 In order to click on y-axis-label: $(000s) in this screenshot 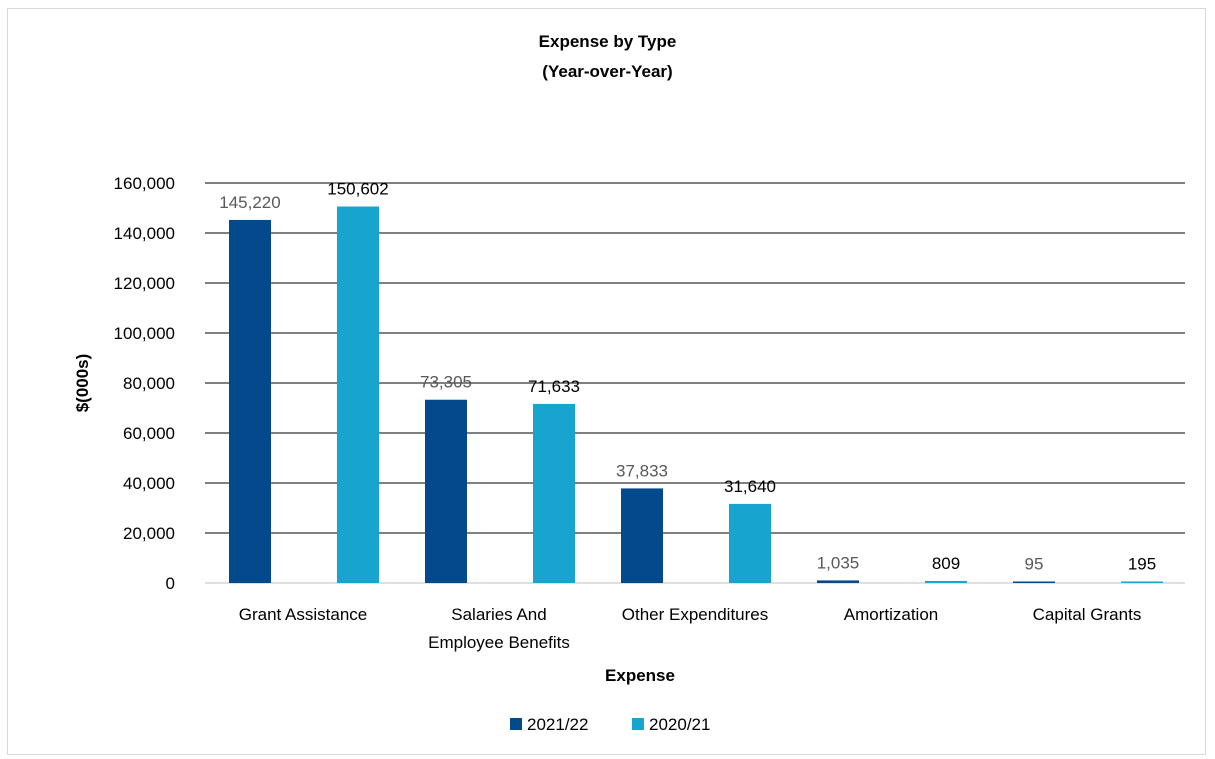, I will do `click(82, 383)`.